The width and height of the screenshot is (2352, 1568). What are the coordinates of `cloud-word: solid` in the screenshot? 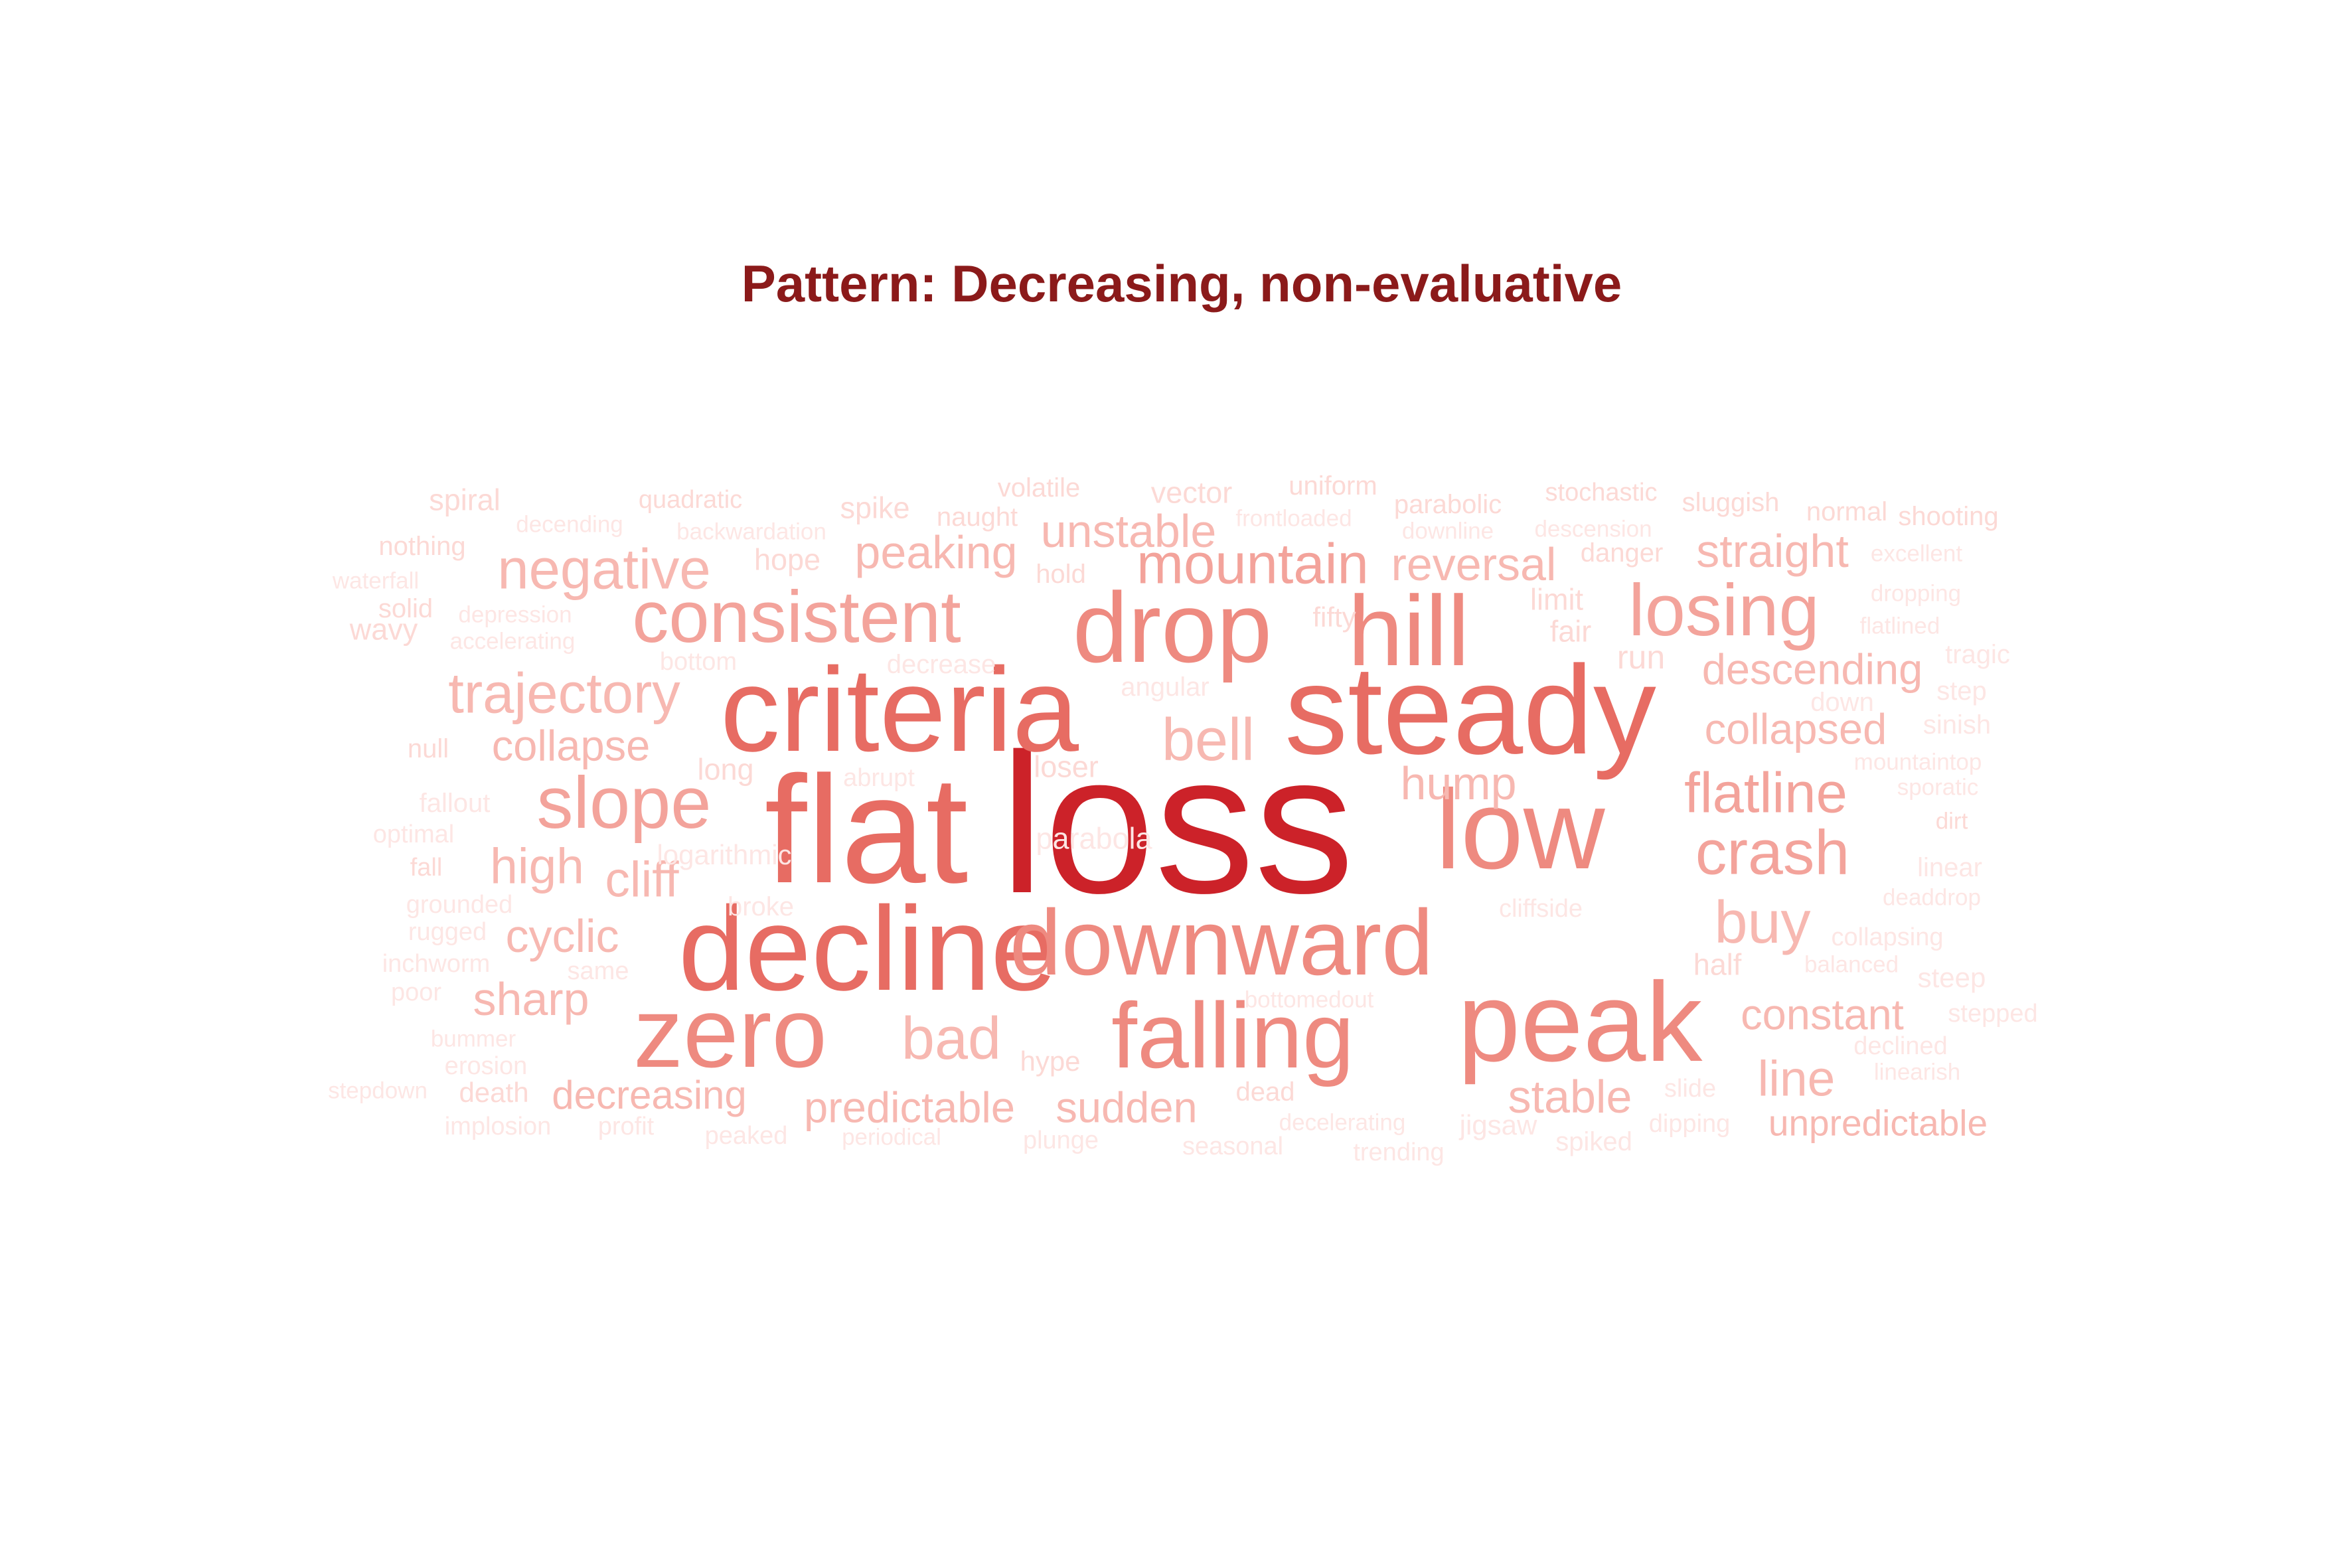 It's located at (406, 609).